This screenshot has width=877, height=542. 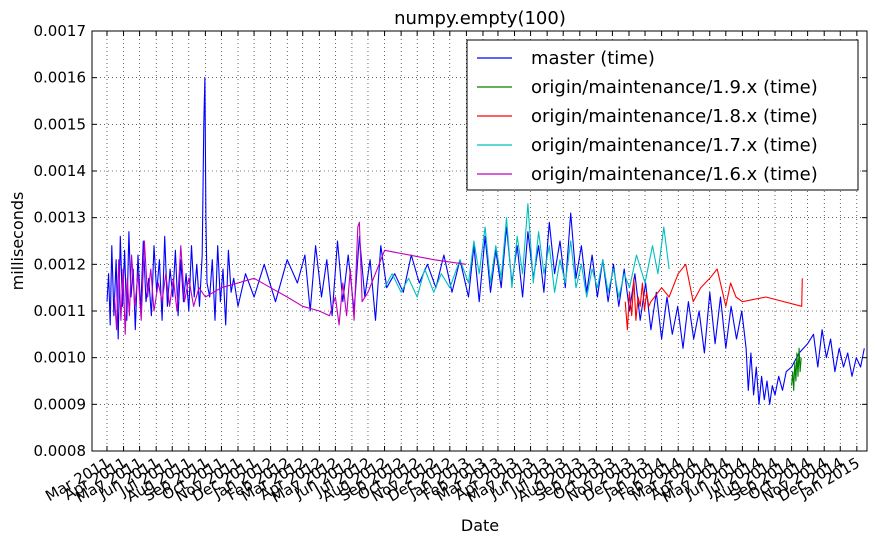 I want to click on y-tick-label: 0.0014, so click(x=60, y=171).